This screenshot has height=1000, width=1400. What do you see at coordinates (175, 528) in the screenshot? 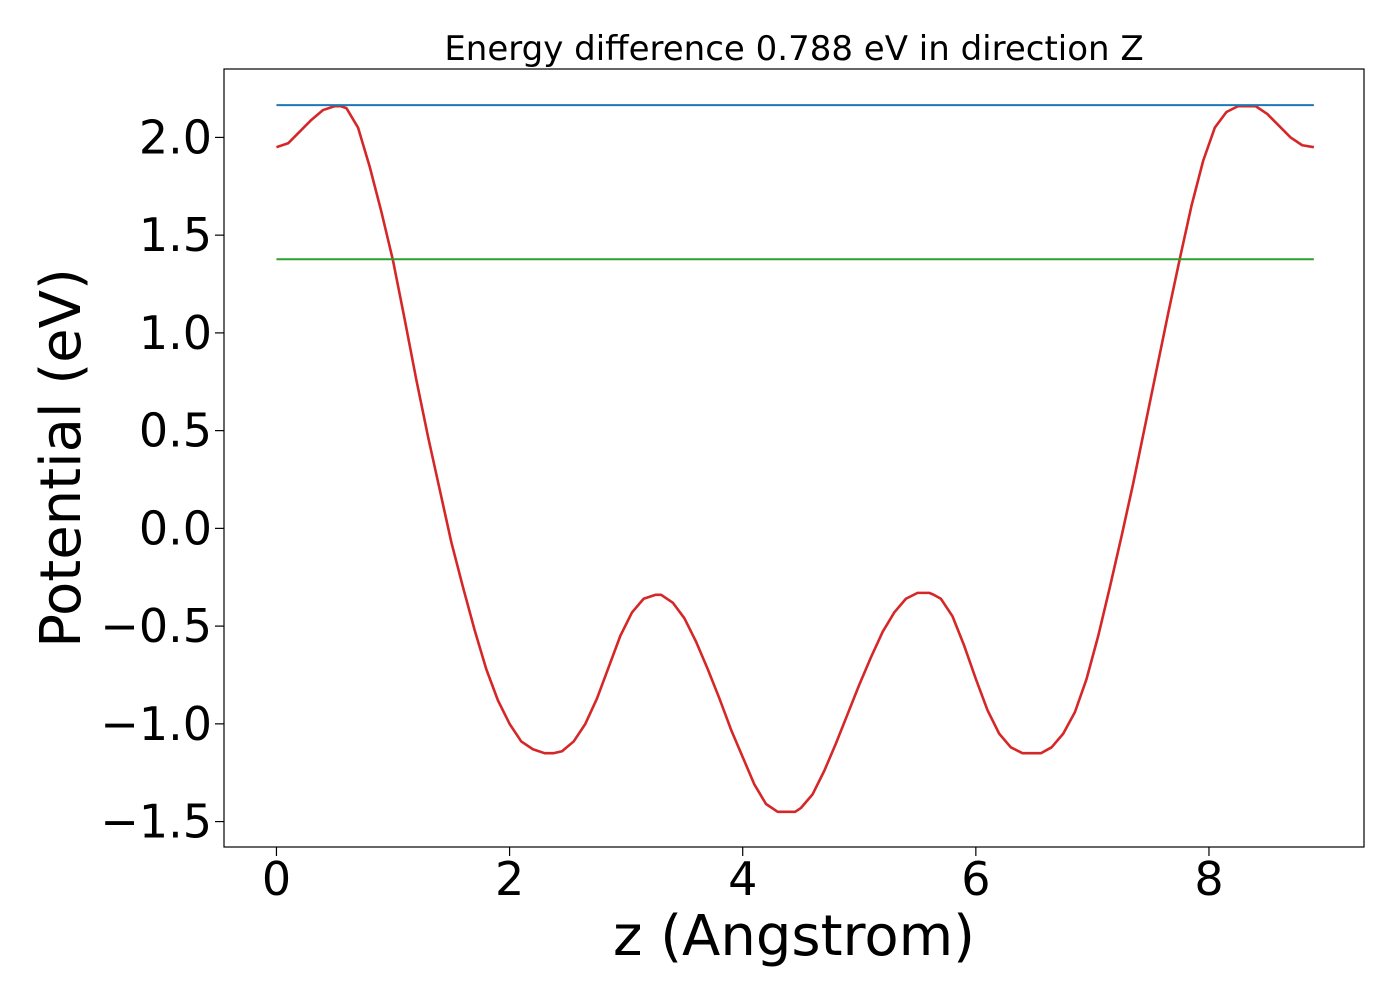
I see `y-tick-label: 0.0` at bounding box center [175, 528].